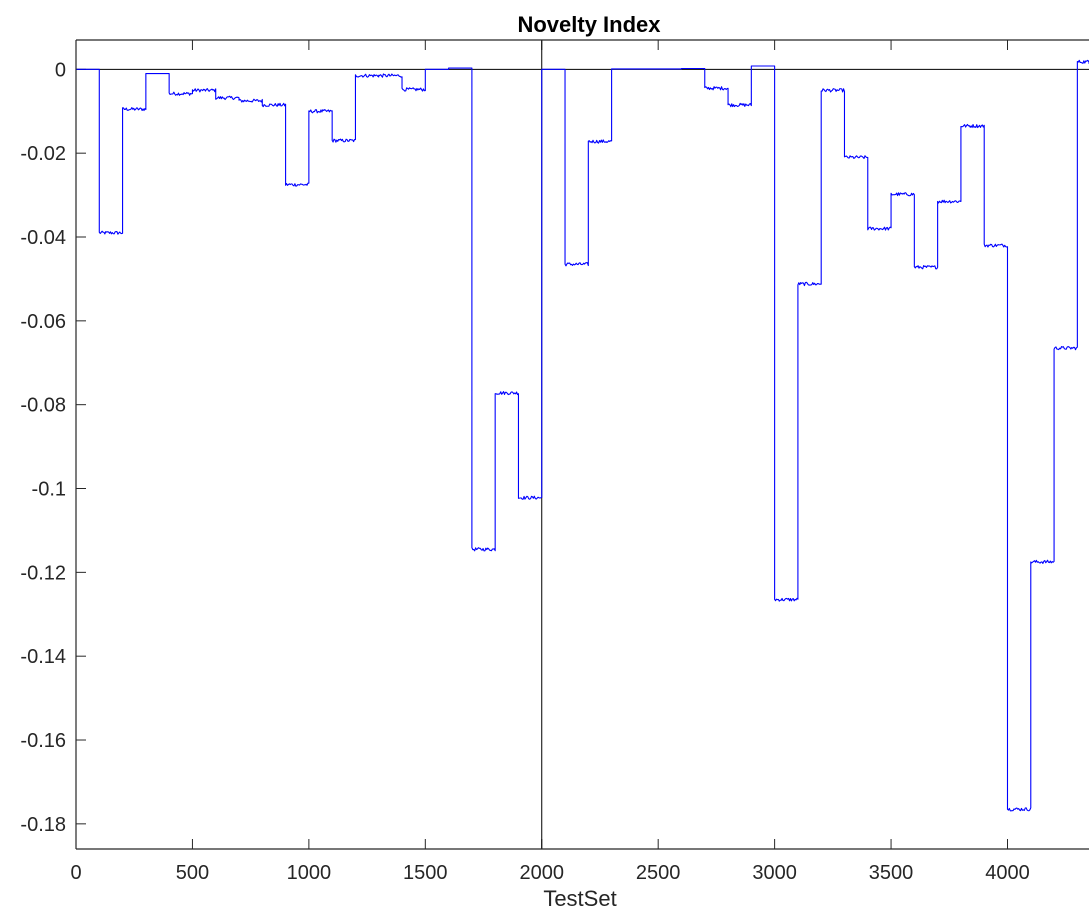 The width and height of the screenshot is (1089, 914). Describe the element at coordinates (60, 70) in the screenshot. I see `y-tick-label: 0` at that location.